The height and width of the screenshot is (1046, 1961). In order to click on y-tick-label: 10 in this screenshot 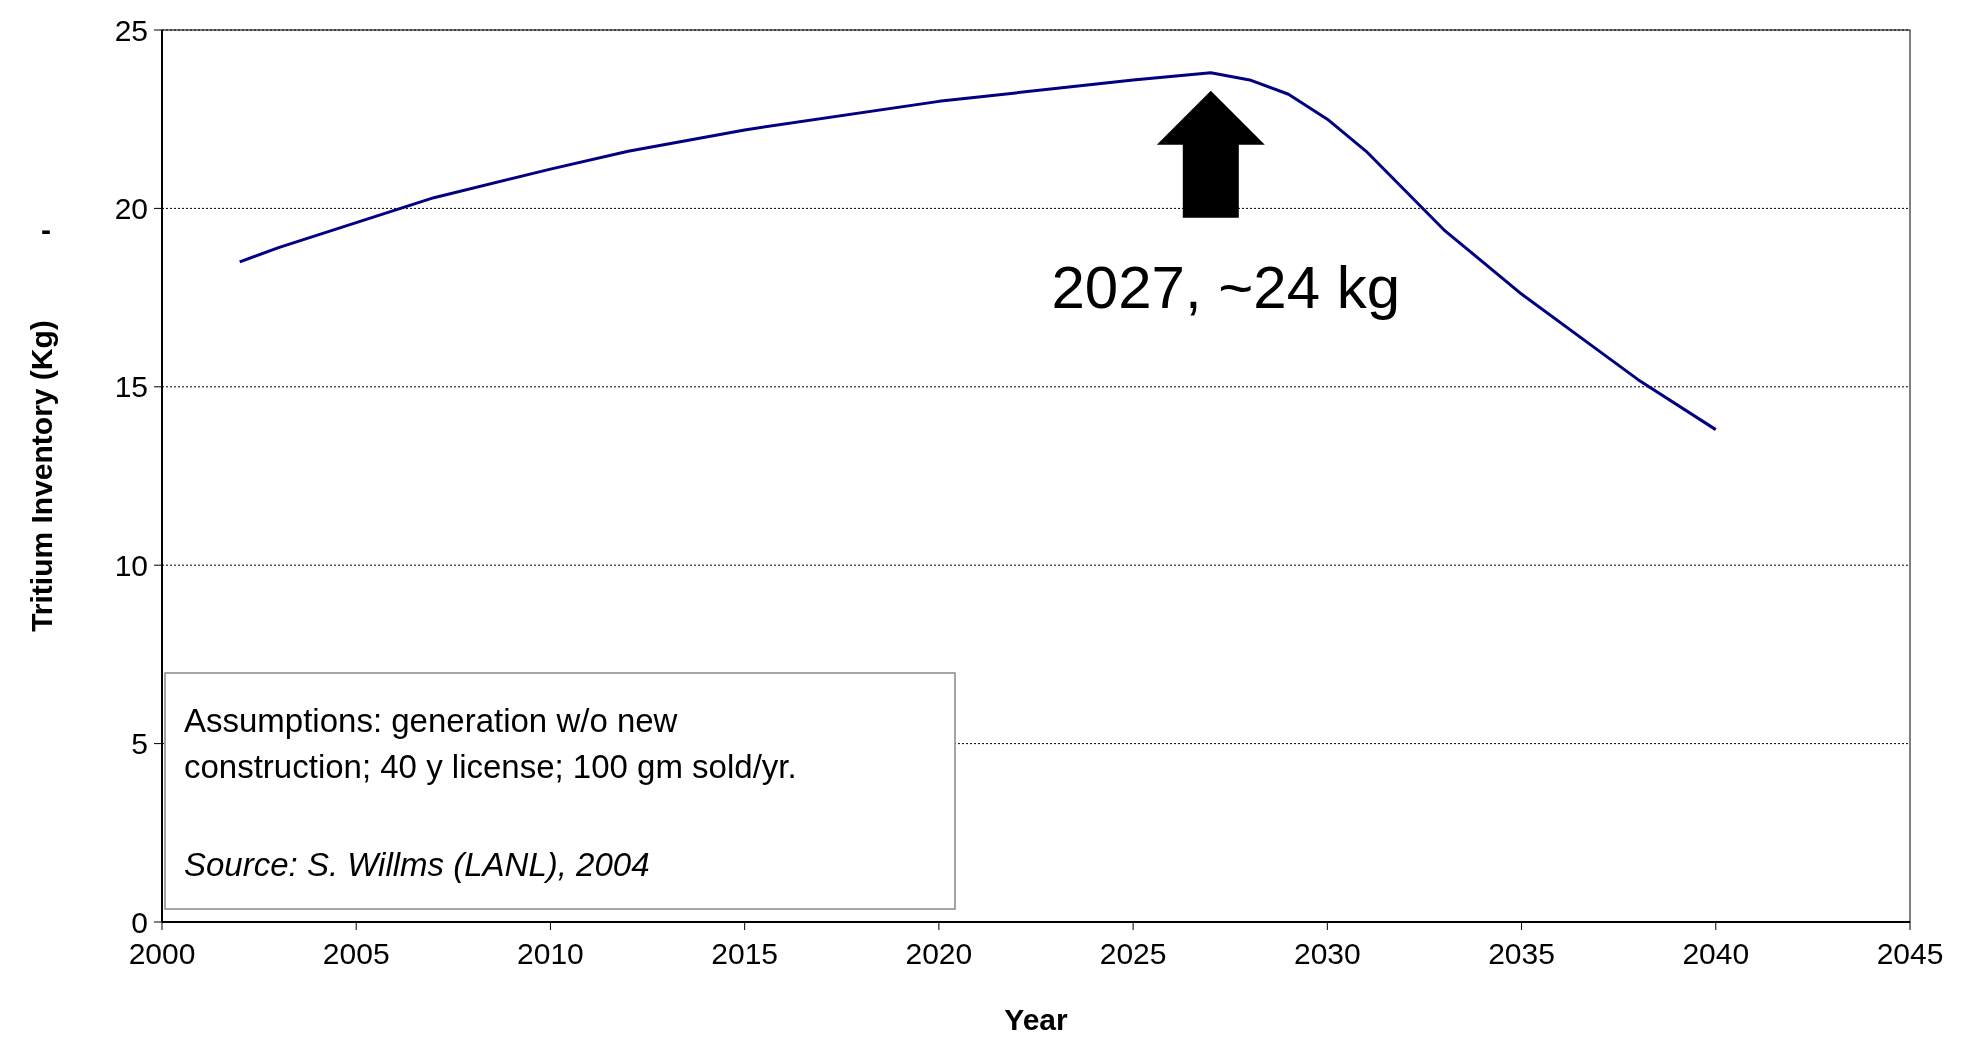, I will do `click(131, 565)`.